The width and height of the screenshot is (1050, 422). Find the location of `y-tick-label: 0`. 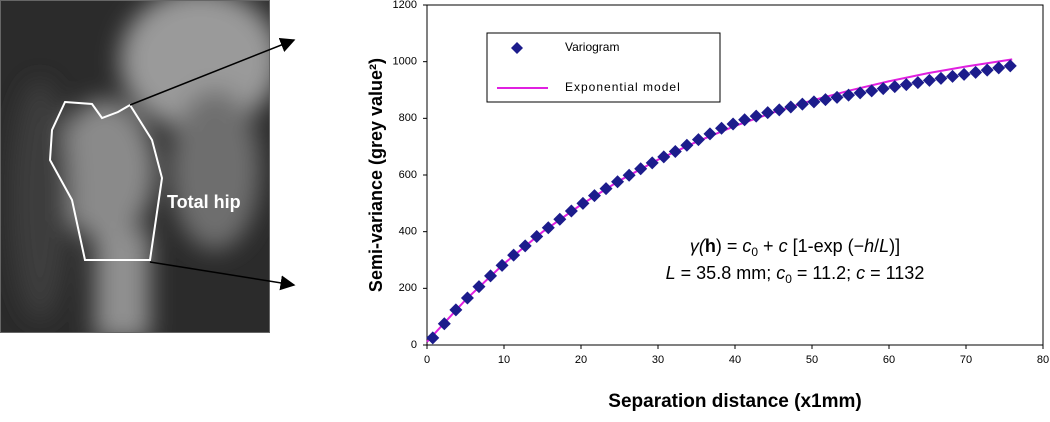

y-tick-label: 0 is located at coordinates (414, 345).